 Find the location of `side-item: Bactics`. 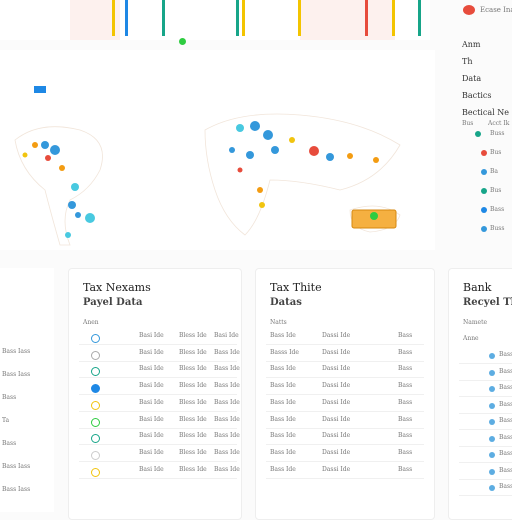

side-item: Bactics is located at coordinates (477, 95).